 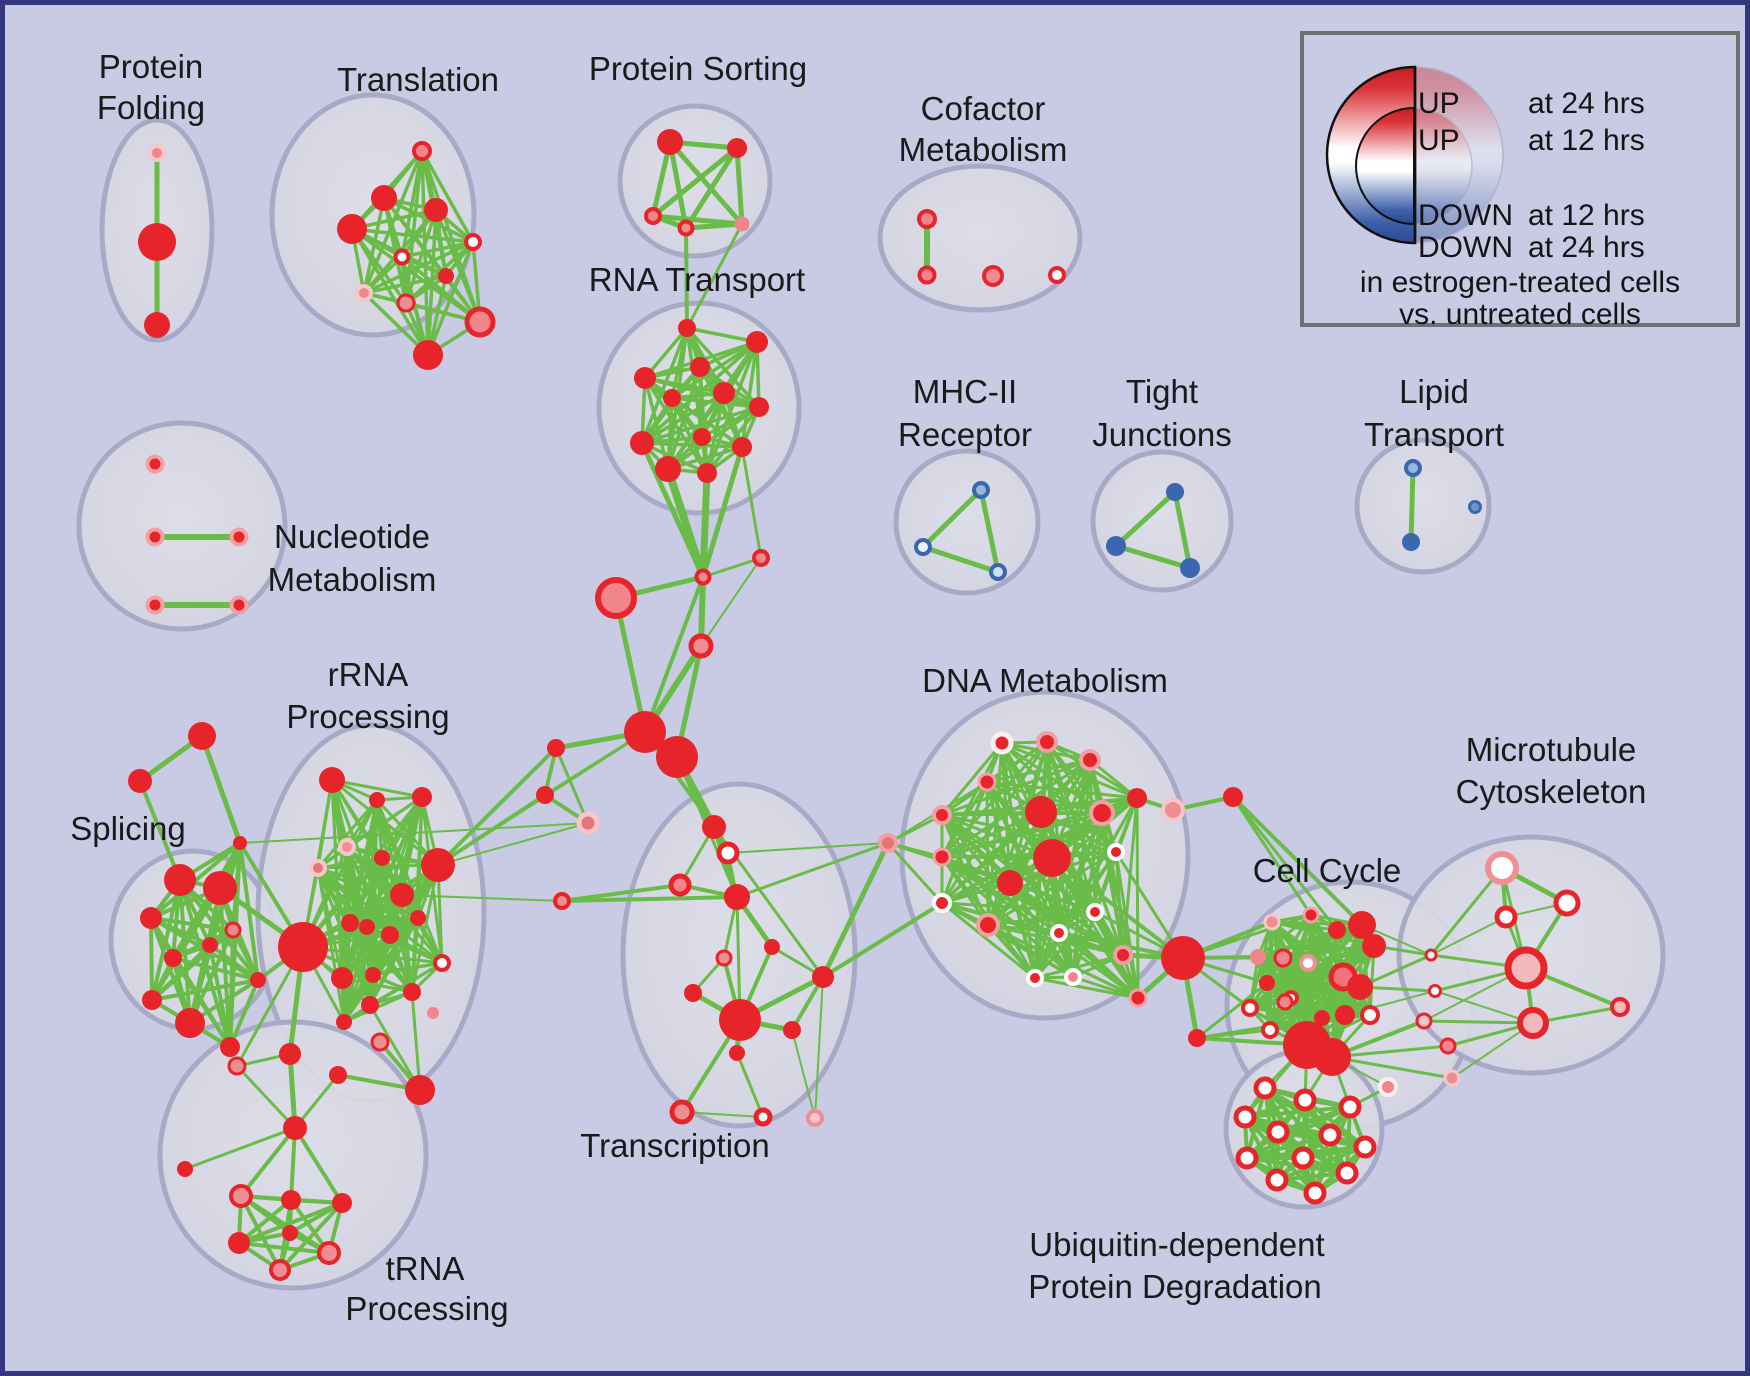 What do you see at coordinates (1190, 568) in the screenshot?
I see `node-tj3` at bounding box center [1190, 568].